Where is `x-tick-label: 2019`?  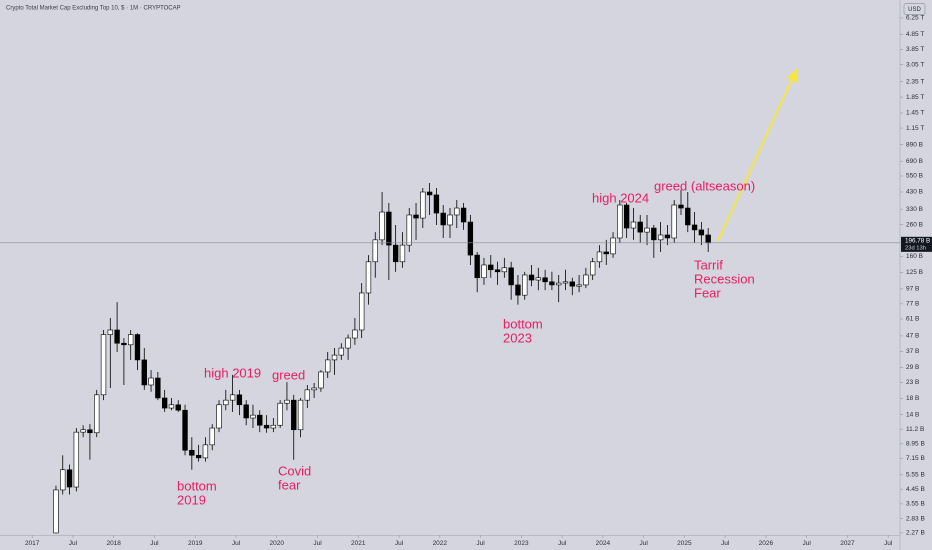
x-tick-label: 2019 is located at coordinates (195, 543).